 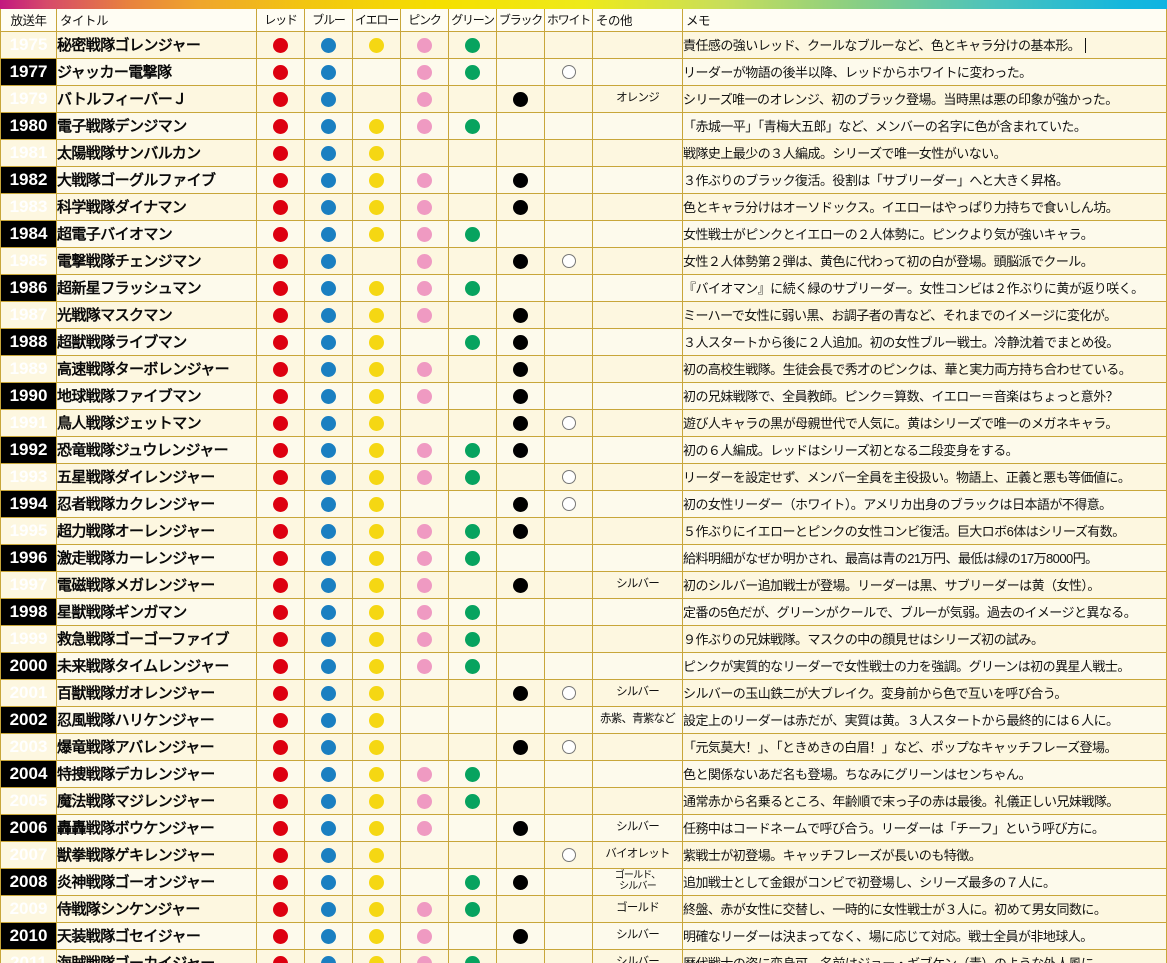 I want to click on cell-title: 超力戦隊オーレンジャー, so click(x=156, y=530).